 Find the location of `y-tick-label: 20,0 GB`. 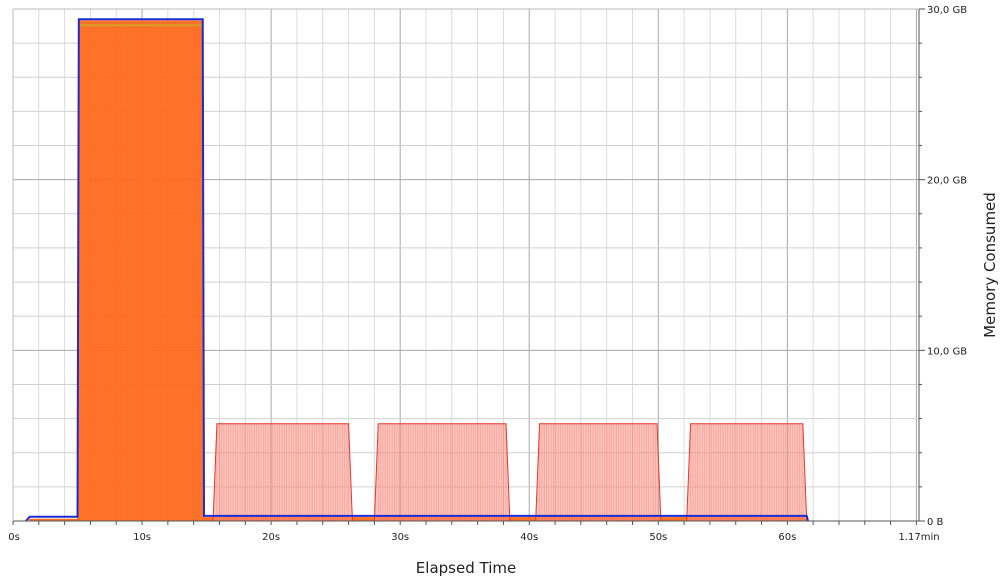

y-tick-label: 20,0 GB is located at coordinates (947, 181).